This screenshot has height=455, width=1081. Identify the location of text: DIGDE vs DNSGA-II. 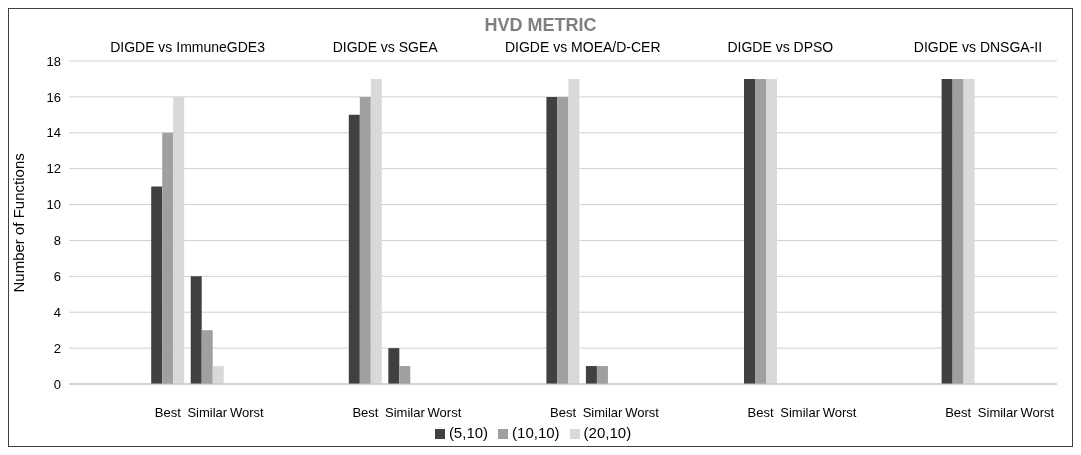
(978, 47).